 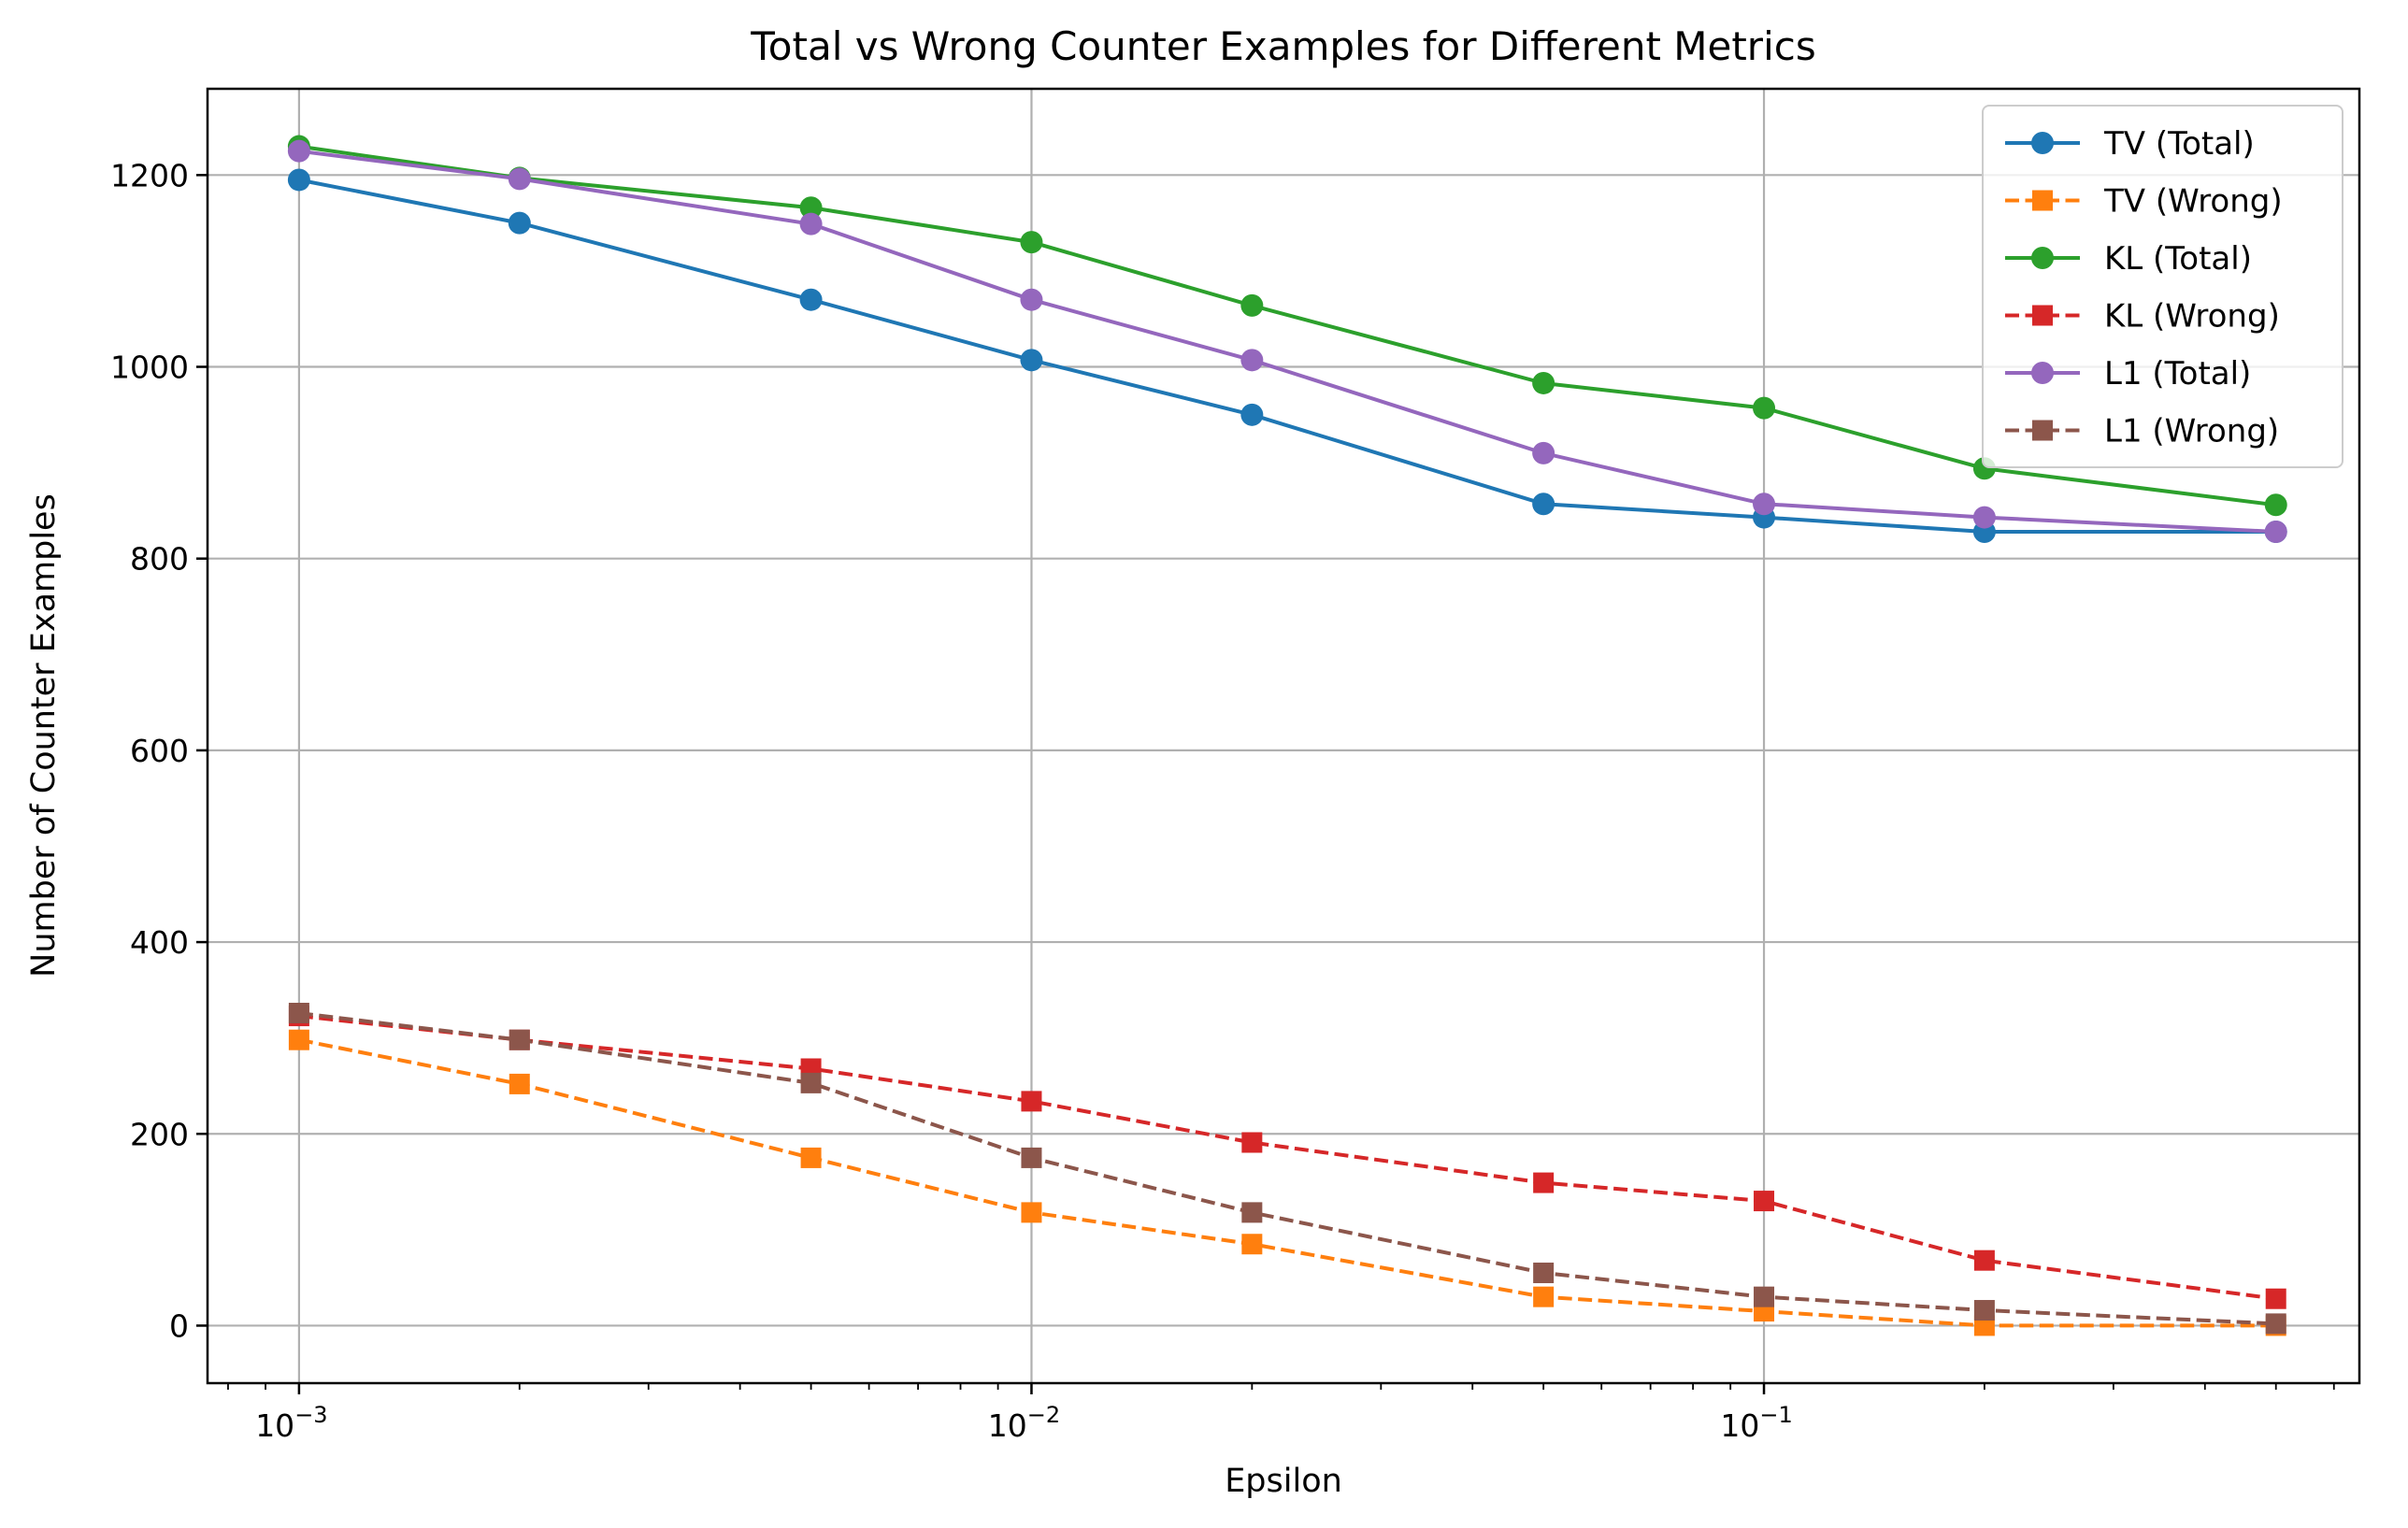 What do you see at coordinates (159, 559) in the screenshot?
I see `y-tick-label: 800` at bounding box center [159, 559].